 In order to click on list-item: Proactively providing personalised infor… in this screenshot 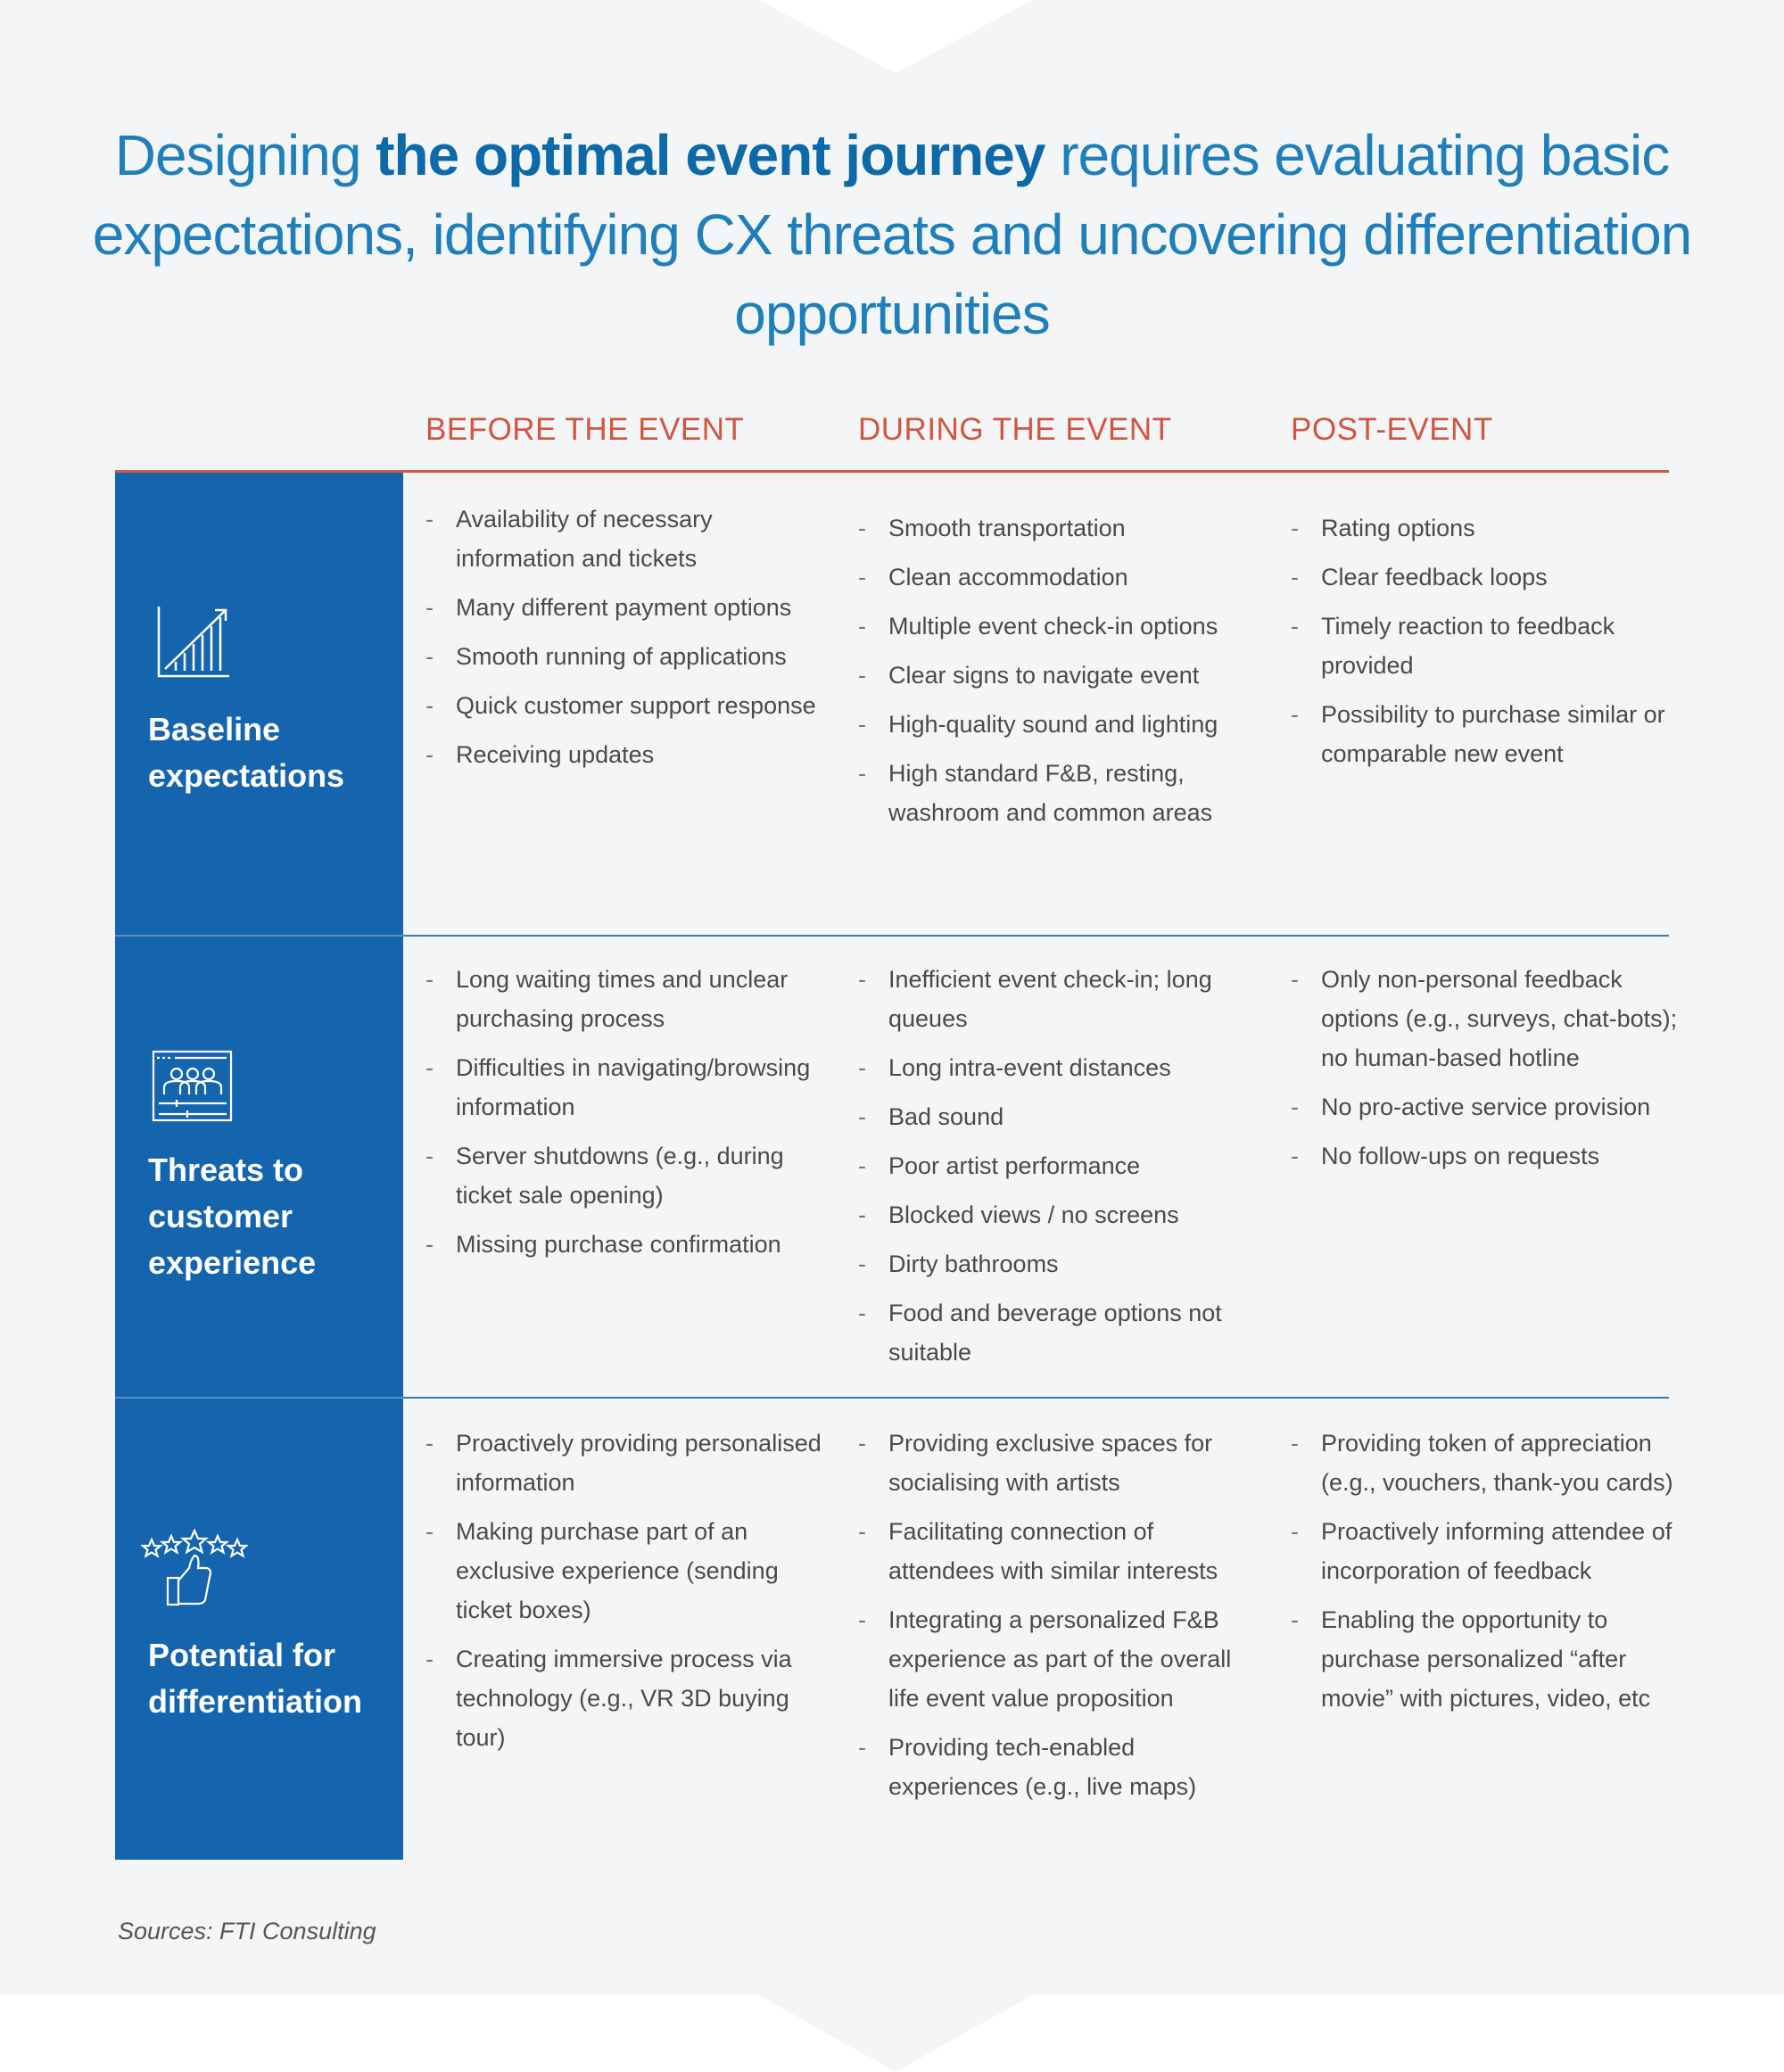, I will do `click(626, 1463)`.